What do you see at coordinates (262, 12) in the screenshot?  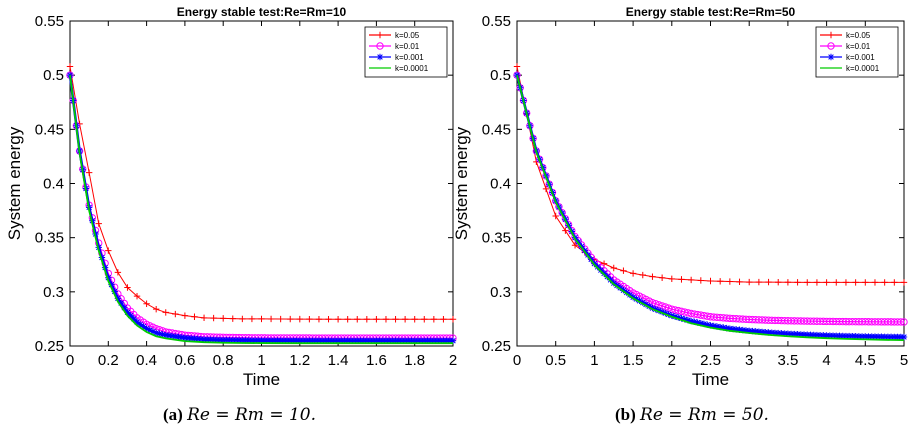 I see `chart-title: Energy stable test:Re=Rm=10` at bounding box center [262, 12].